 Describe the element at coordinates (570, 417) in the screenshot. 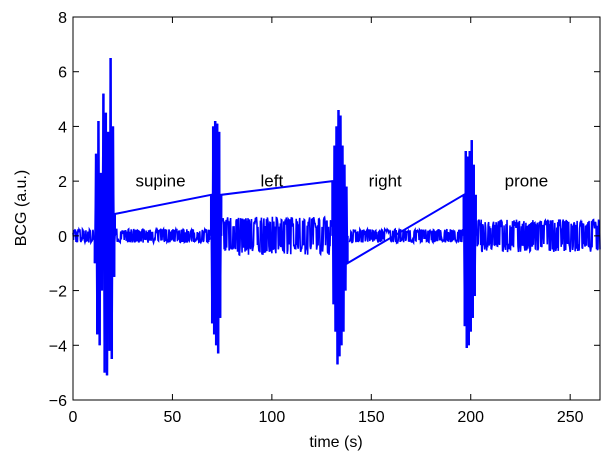

I see `x-tick-label: 250` at that location.